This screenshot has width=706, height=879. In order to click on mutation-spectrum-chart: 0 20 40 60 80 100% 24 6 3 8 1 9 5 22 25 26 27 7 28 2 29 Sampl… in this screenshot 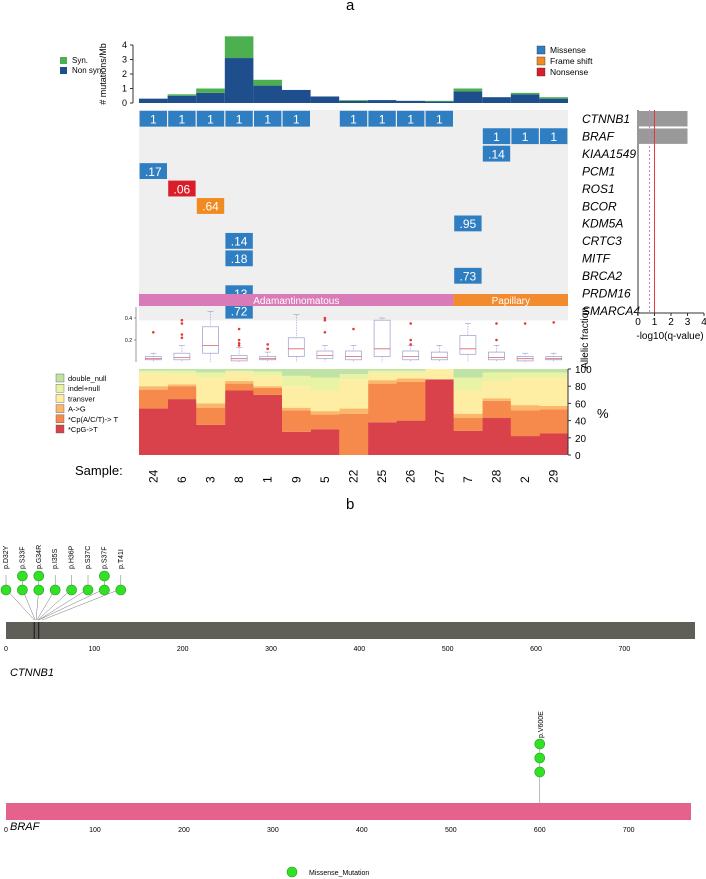, I will do `click(332, 424)`.